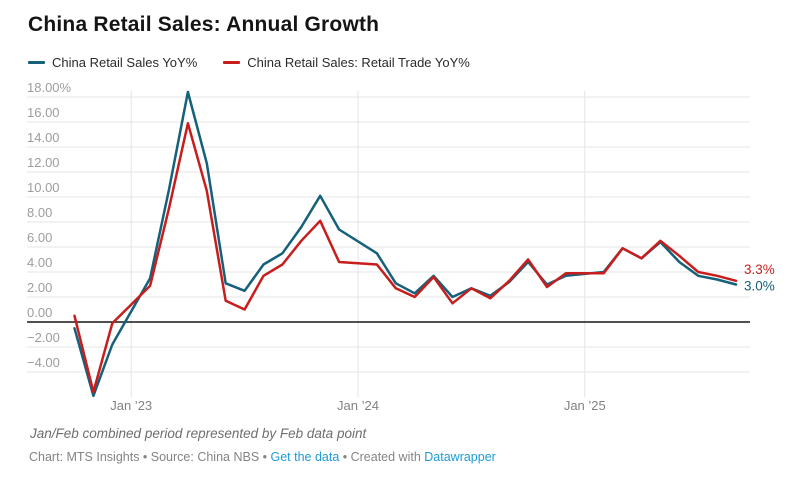  Describe the element at coordinates (43, 162) in the screenshot. I see `y-axis-label: 12.00` at that location.